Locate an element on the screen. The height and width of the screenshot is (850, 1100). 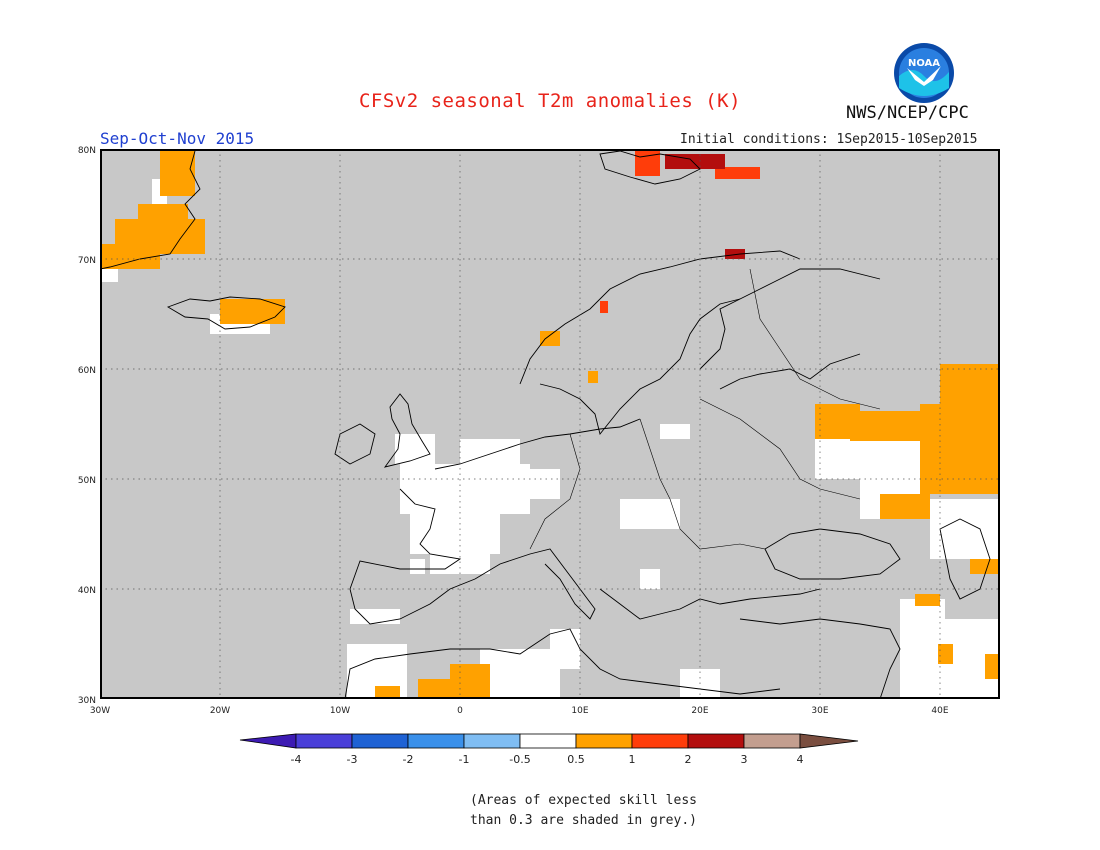
colorbar-label: -3 is located at coordinates (352, 759).